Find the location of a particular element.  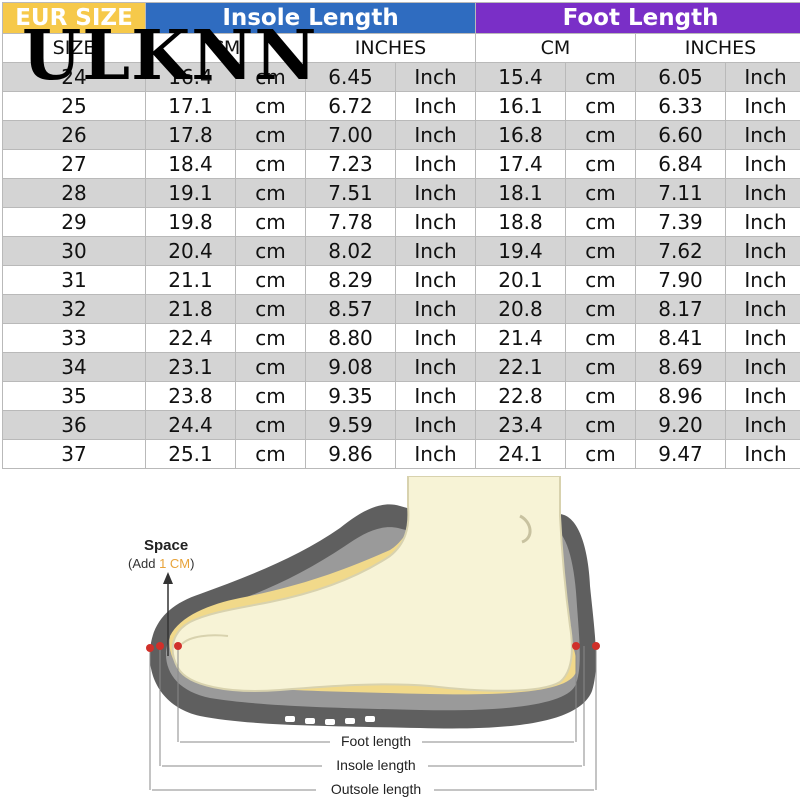

foot-inch-cell: 6.05 is located at coordinates (680, 77).